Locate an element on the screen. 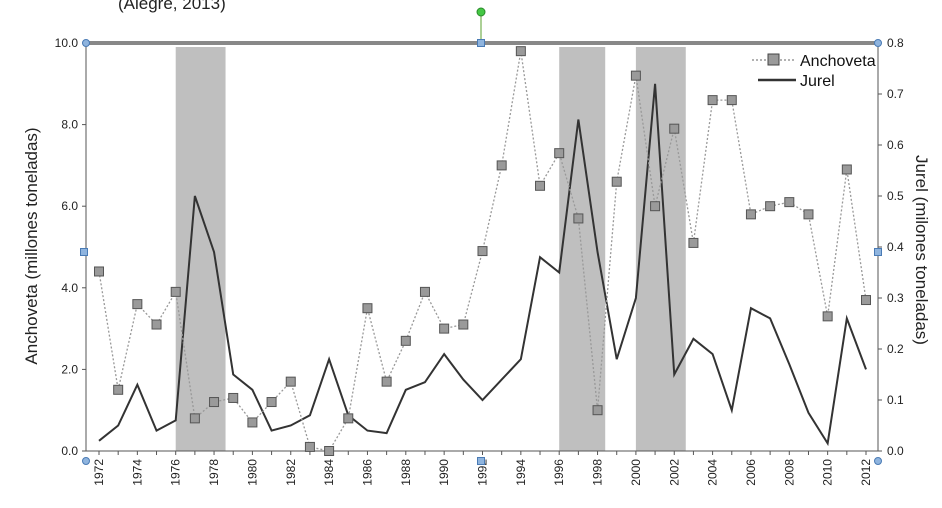  right-axis-title: Jurel (milones toneladas) is located at coordinates (921, 250).